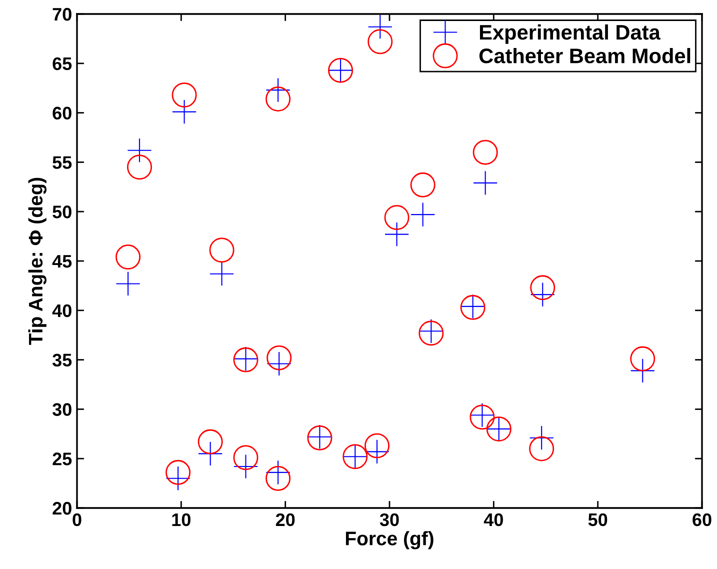  I want to click on y-tick-label: 60, so click(62, 113).